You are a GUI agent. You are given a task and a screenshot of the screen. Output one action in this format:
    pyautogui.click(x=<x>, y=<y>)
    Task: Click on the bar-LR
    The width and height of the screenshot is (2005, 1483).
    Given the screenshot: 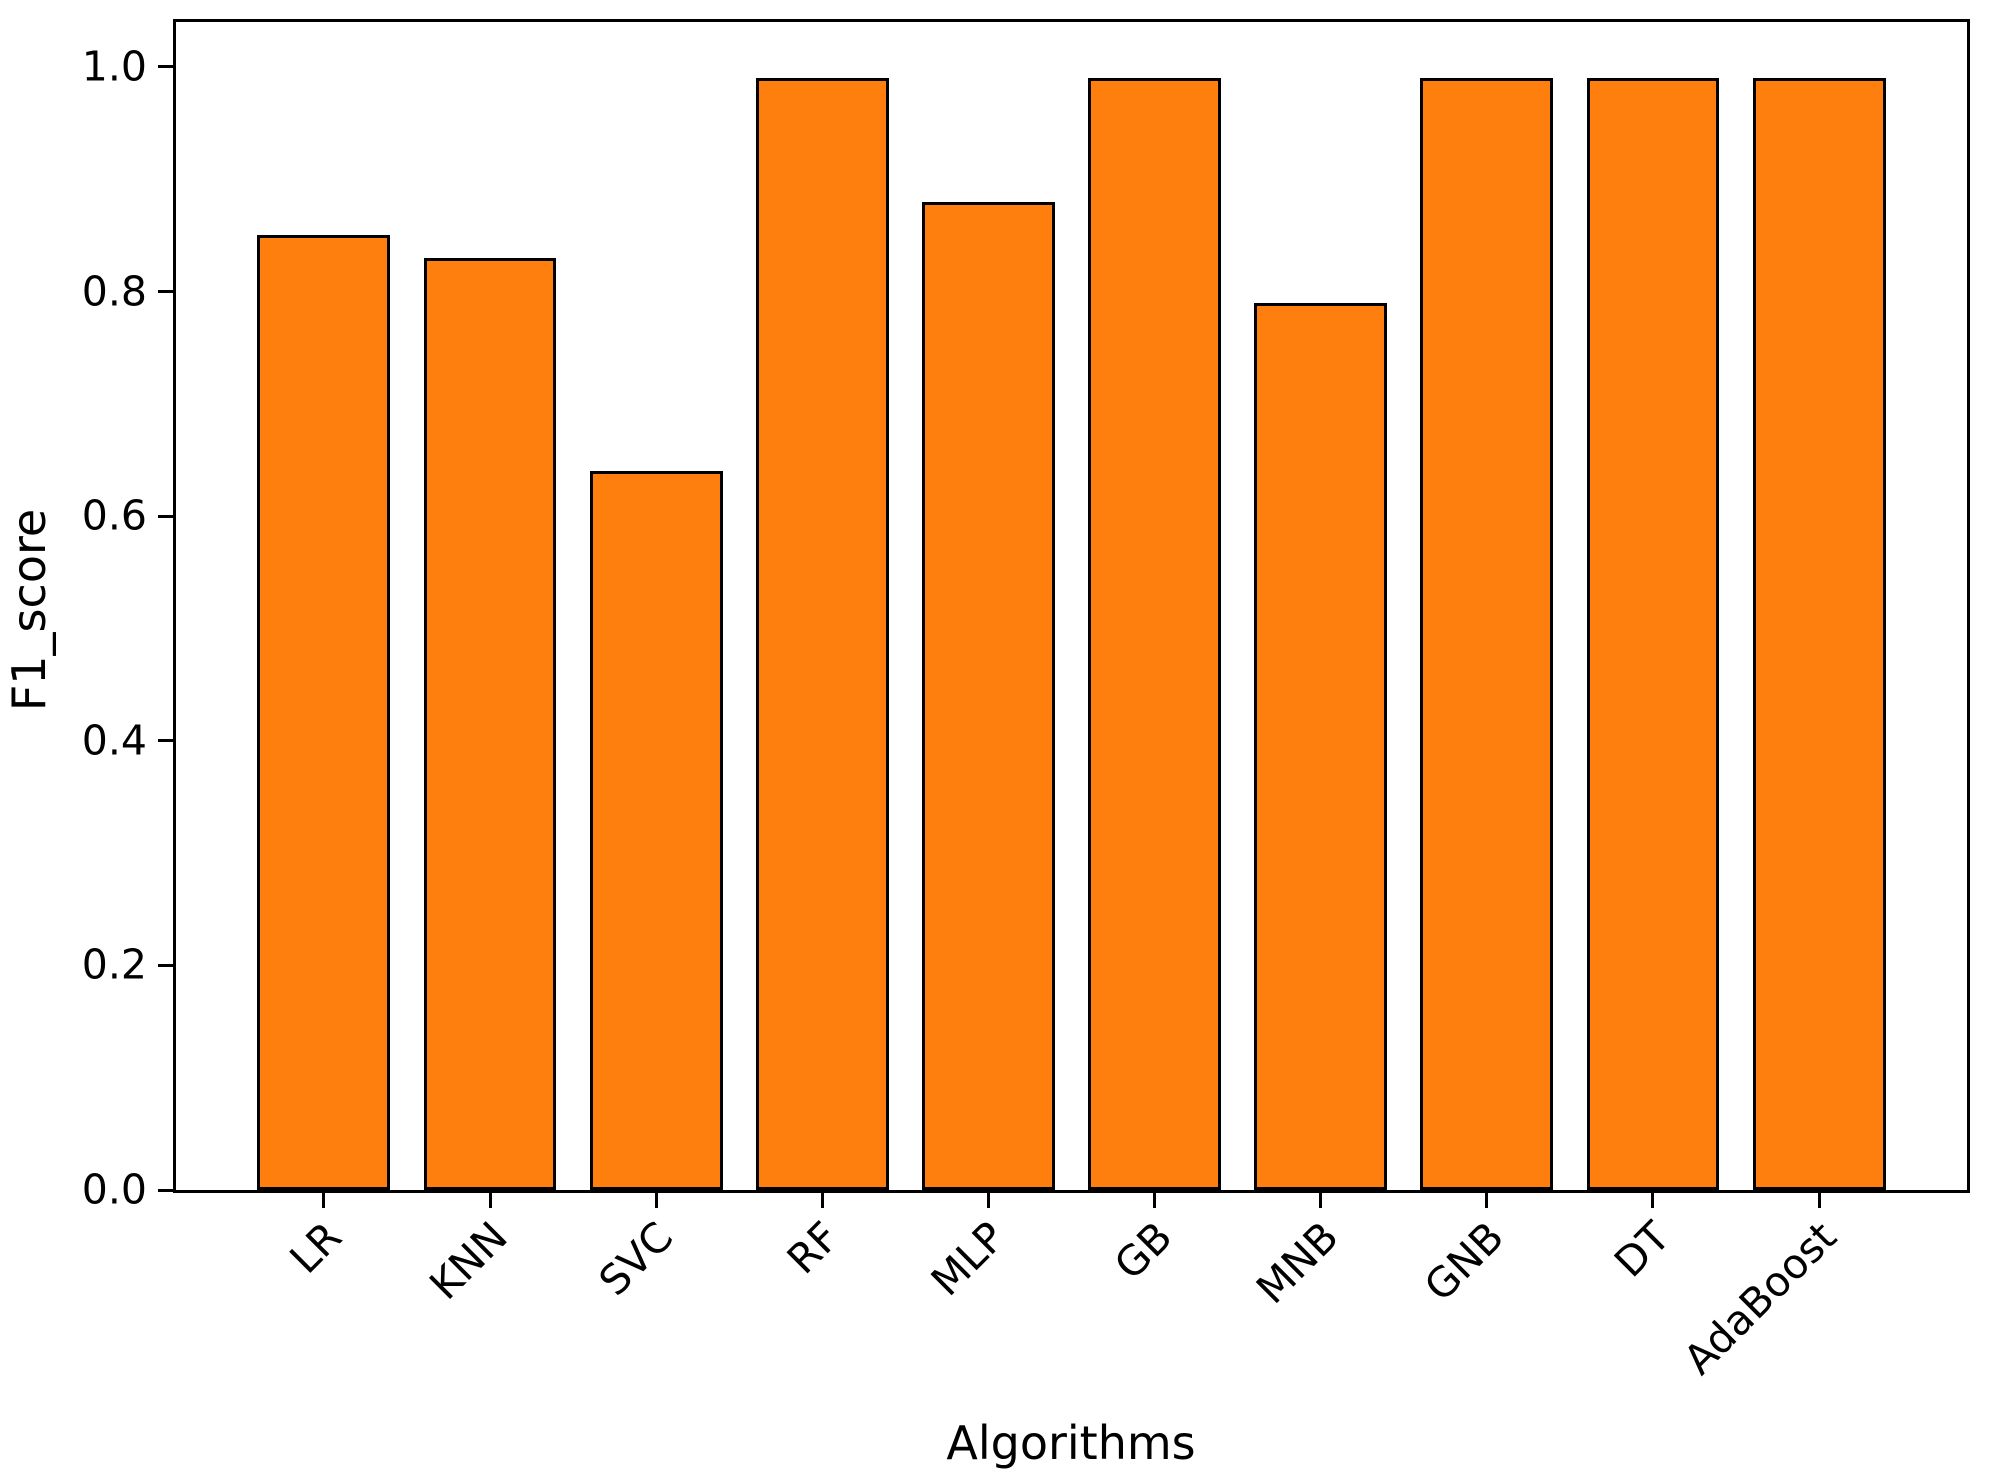 What is the action you would take?
    pyautogui.click(x=324, y=712)
    